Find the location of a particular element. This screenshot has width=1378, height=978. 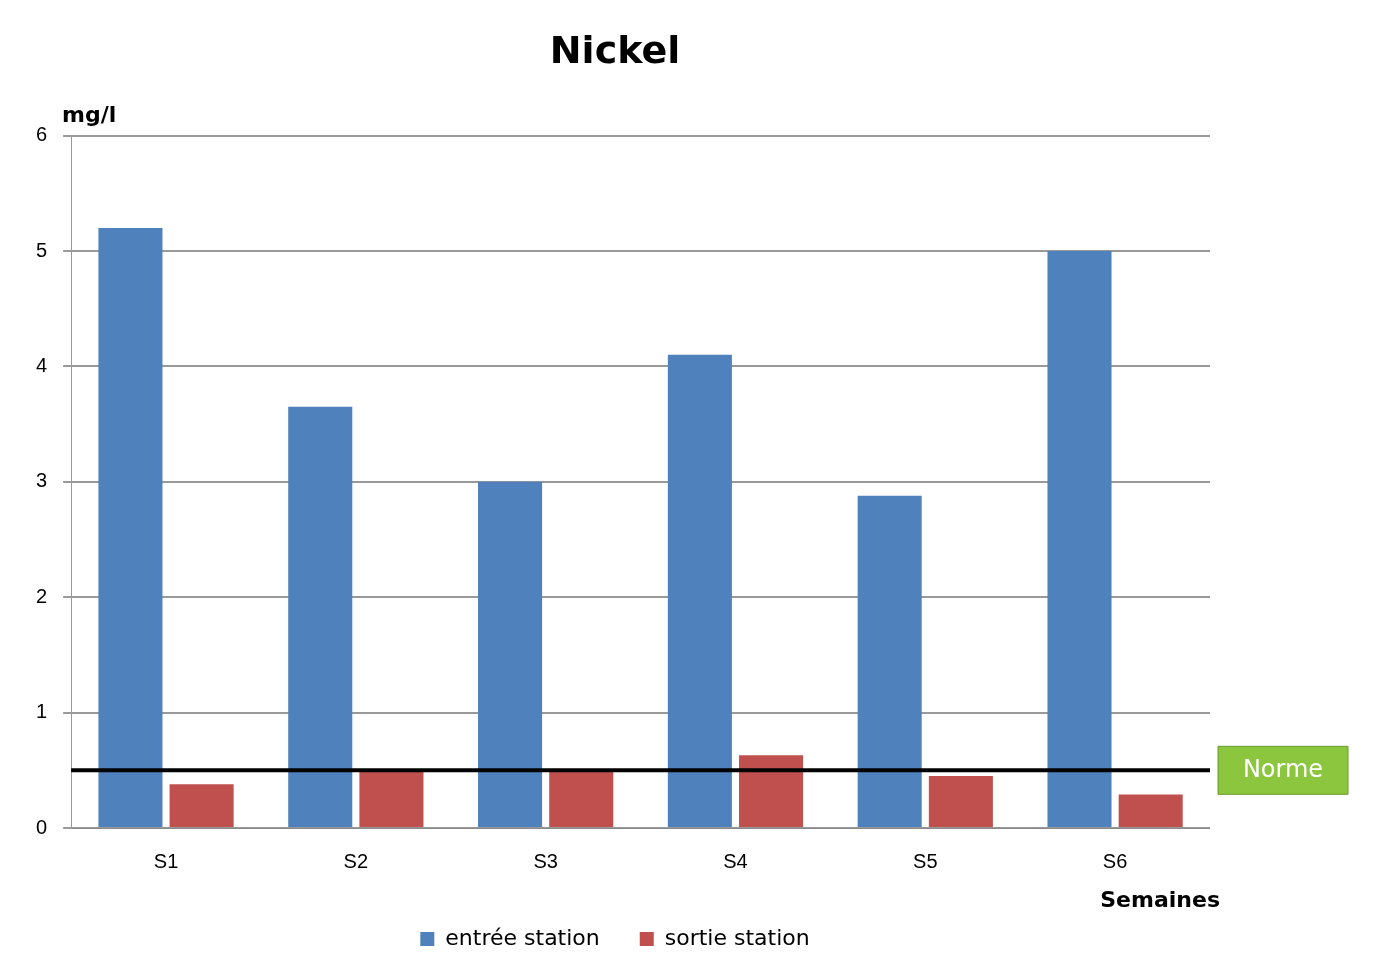

chart-title: Nickel is located at coordinates (615, 49).